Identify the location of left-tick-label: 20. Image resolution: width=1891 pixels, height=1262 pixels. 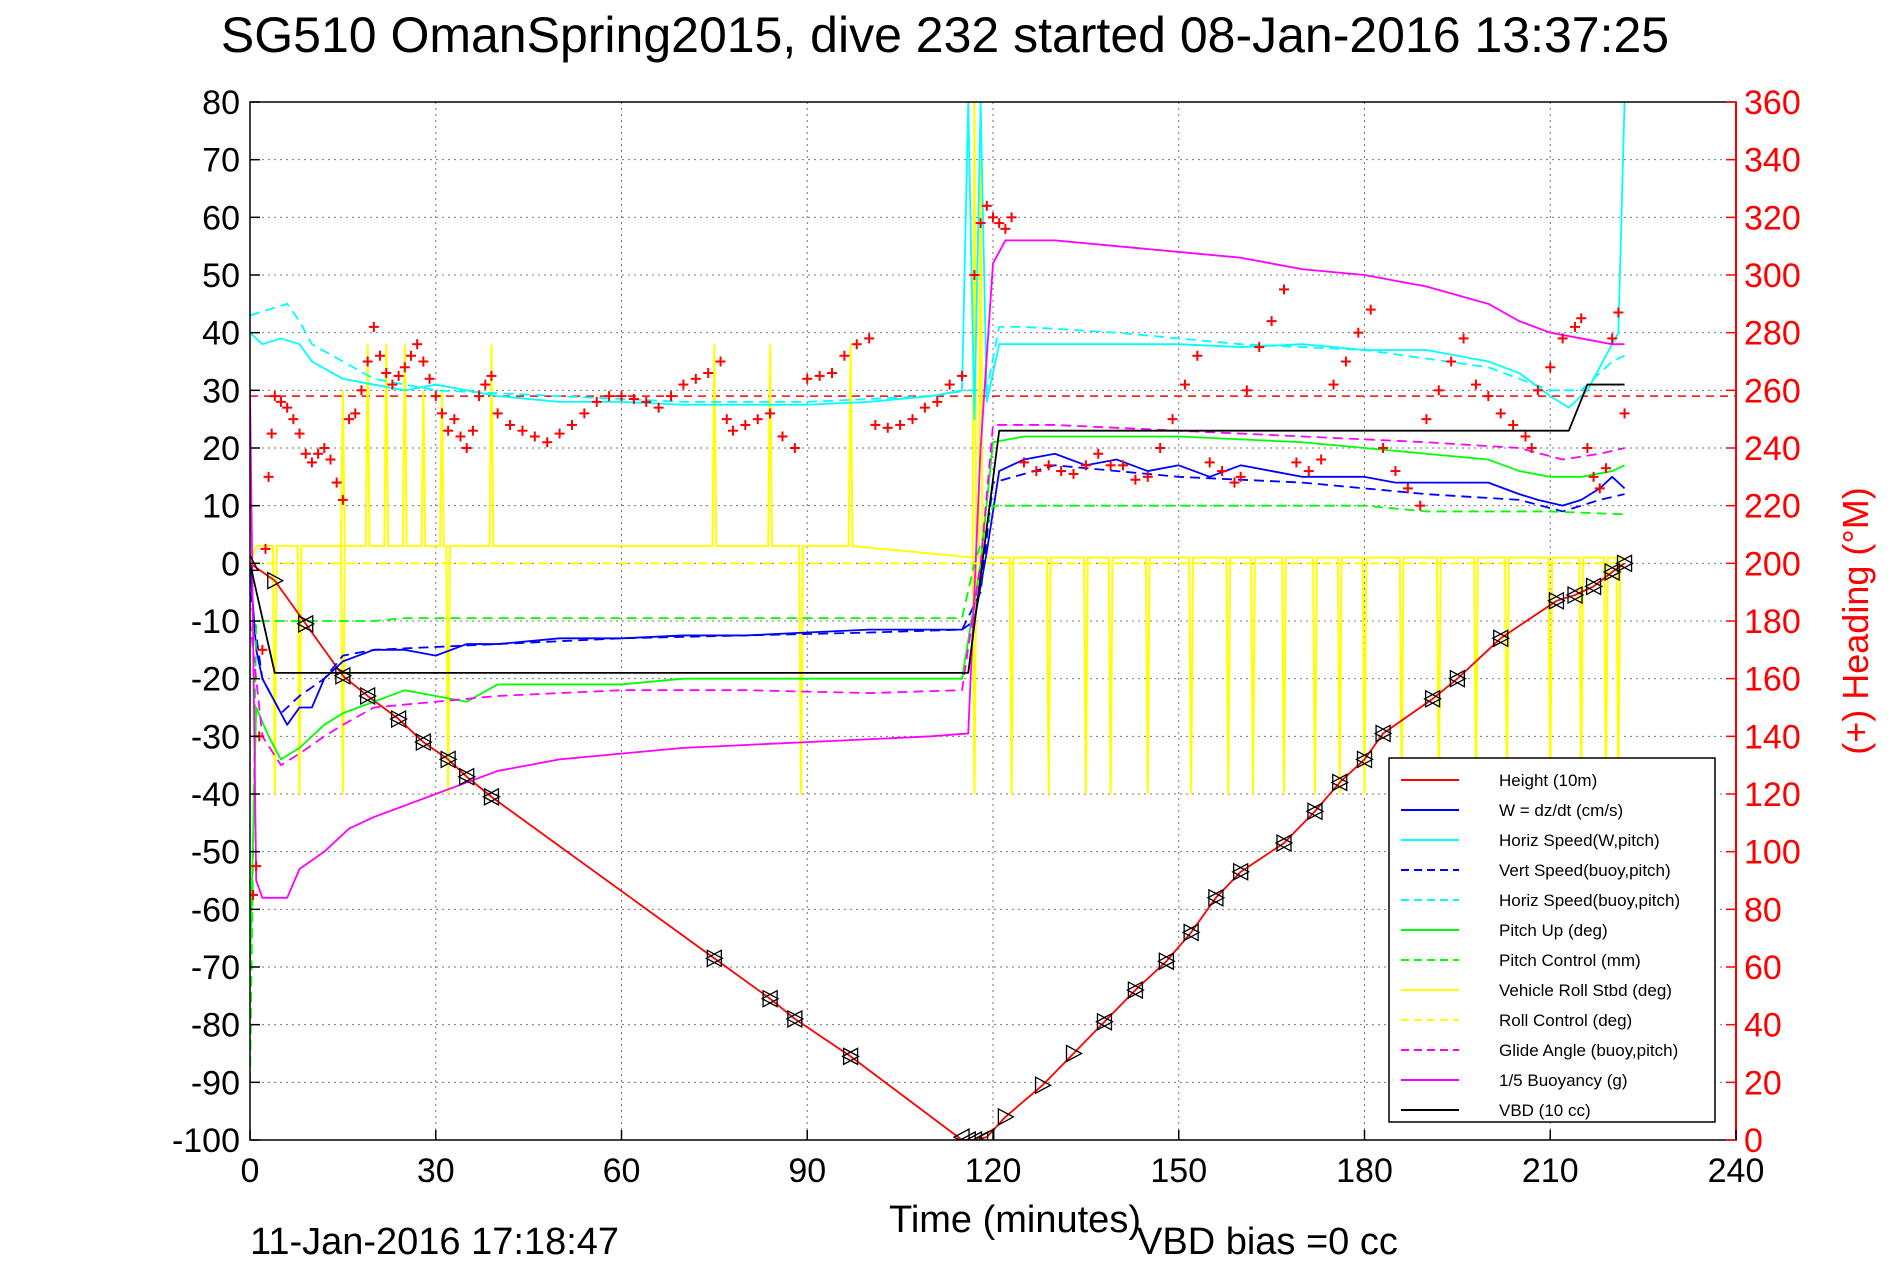
(221, 449).